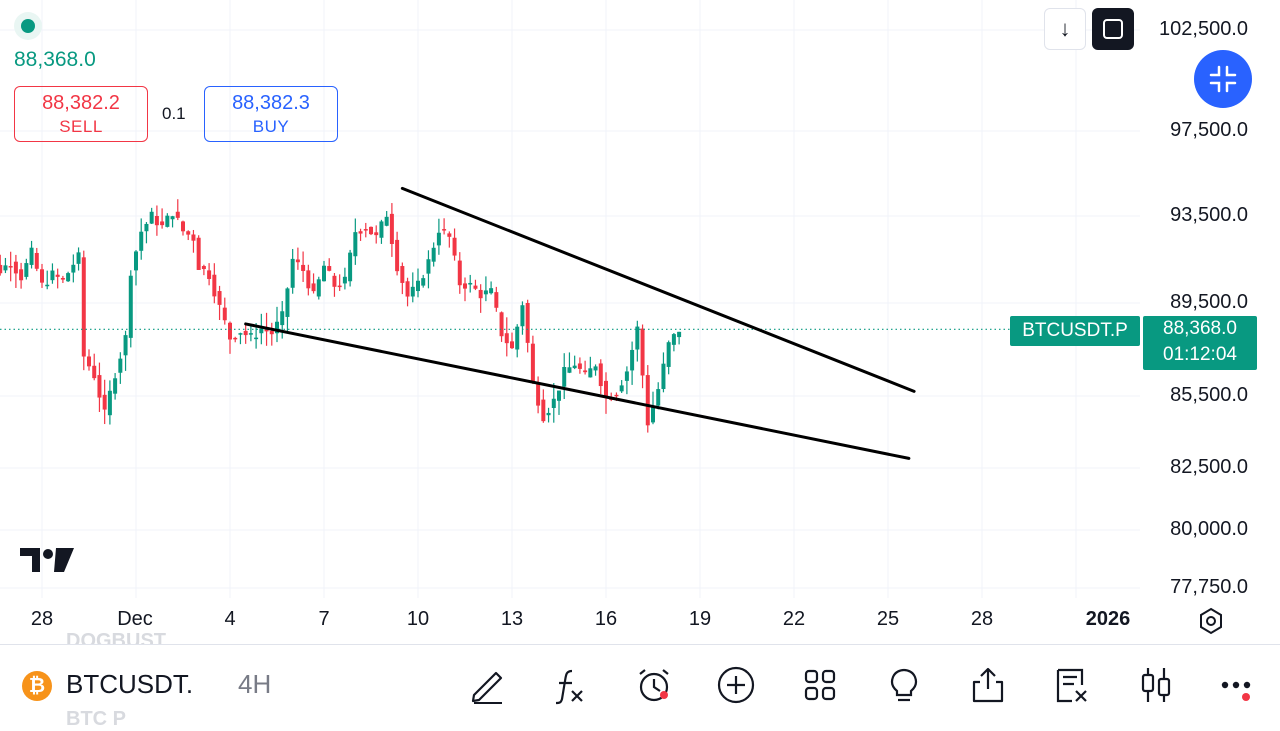  I want to click on date-tick: 4, so click(230, 619).